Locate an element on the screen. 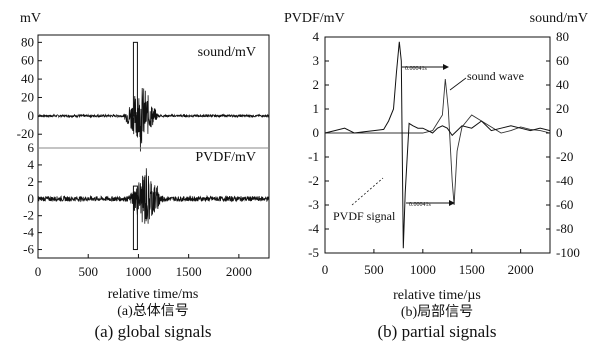 Image resolution: width=596 pixels, height=347 pixels. panel-b-sound-series is located at coordinates (438, 142).